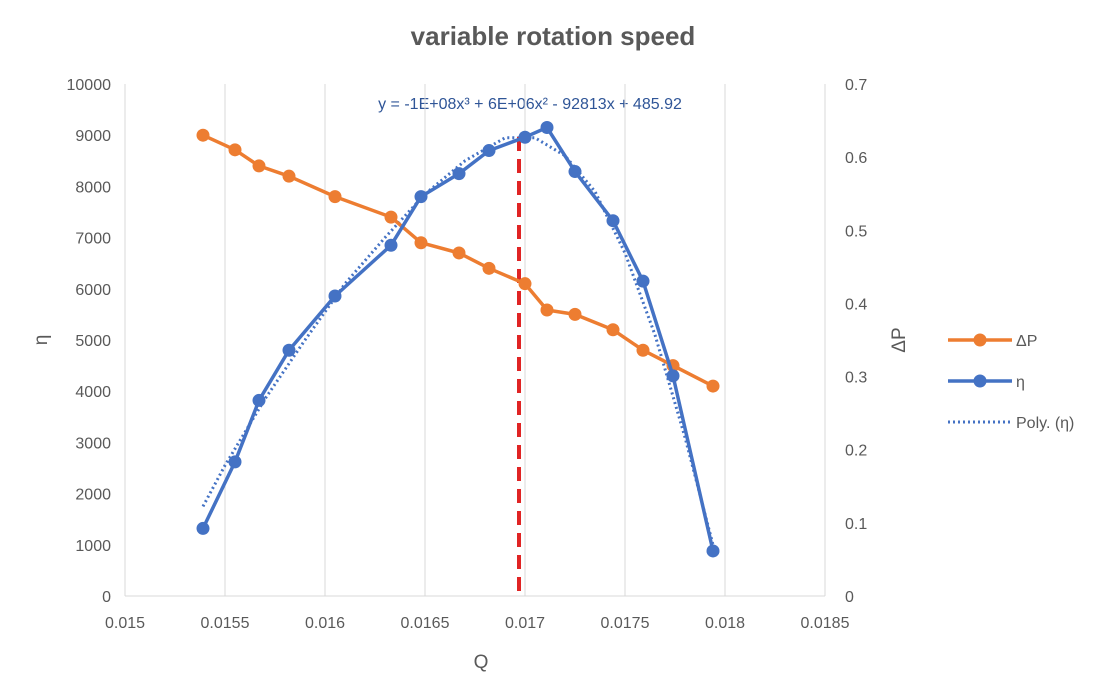 The width and height of the screenshot is (1103, 689). What do you see at coordinates (93, 341) in the screenshot?
I see `y-left-tick-label: 5000` at bounding box center [93, 341].